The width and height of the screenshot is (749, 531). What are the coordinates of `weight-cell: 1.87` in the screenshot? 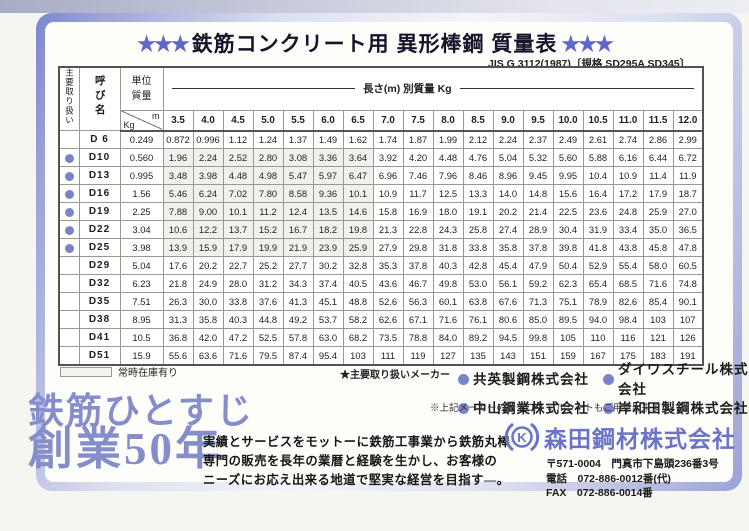 It's located at (418, 139).